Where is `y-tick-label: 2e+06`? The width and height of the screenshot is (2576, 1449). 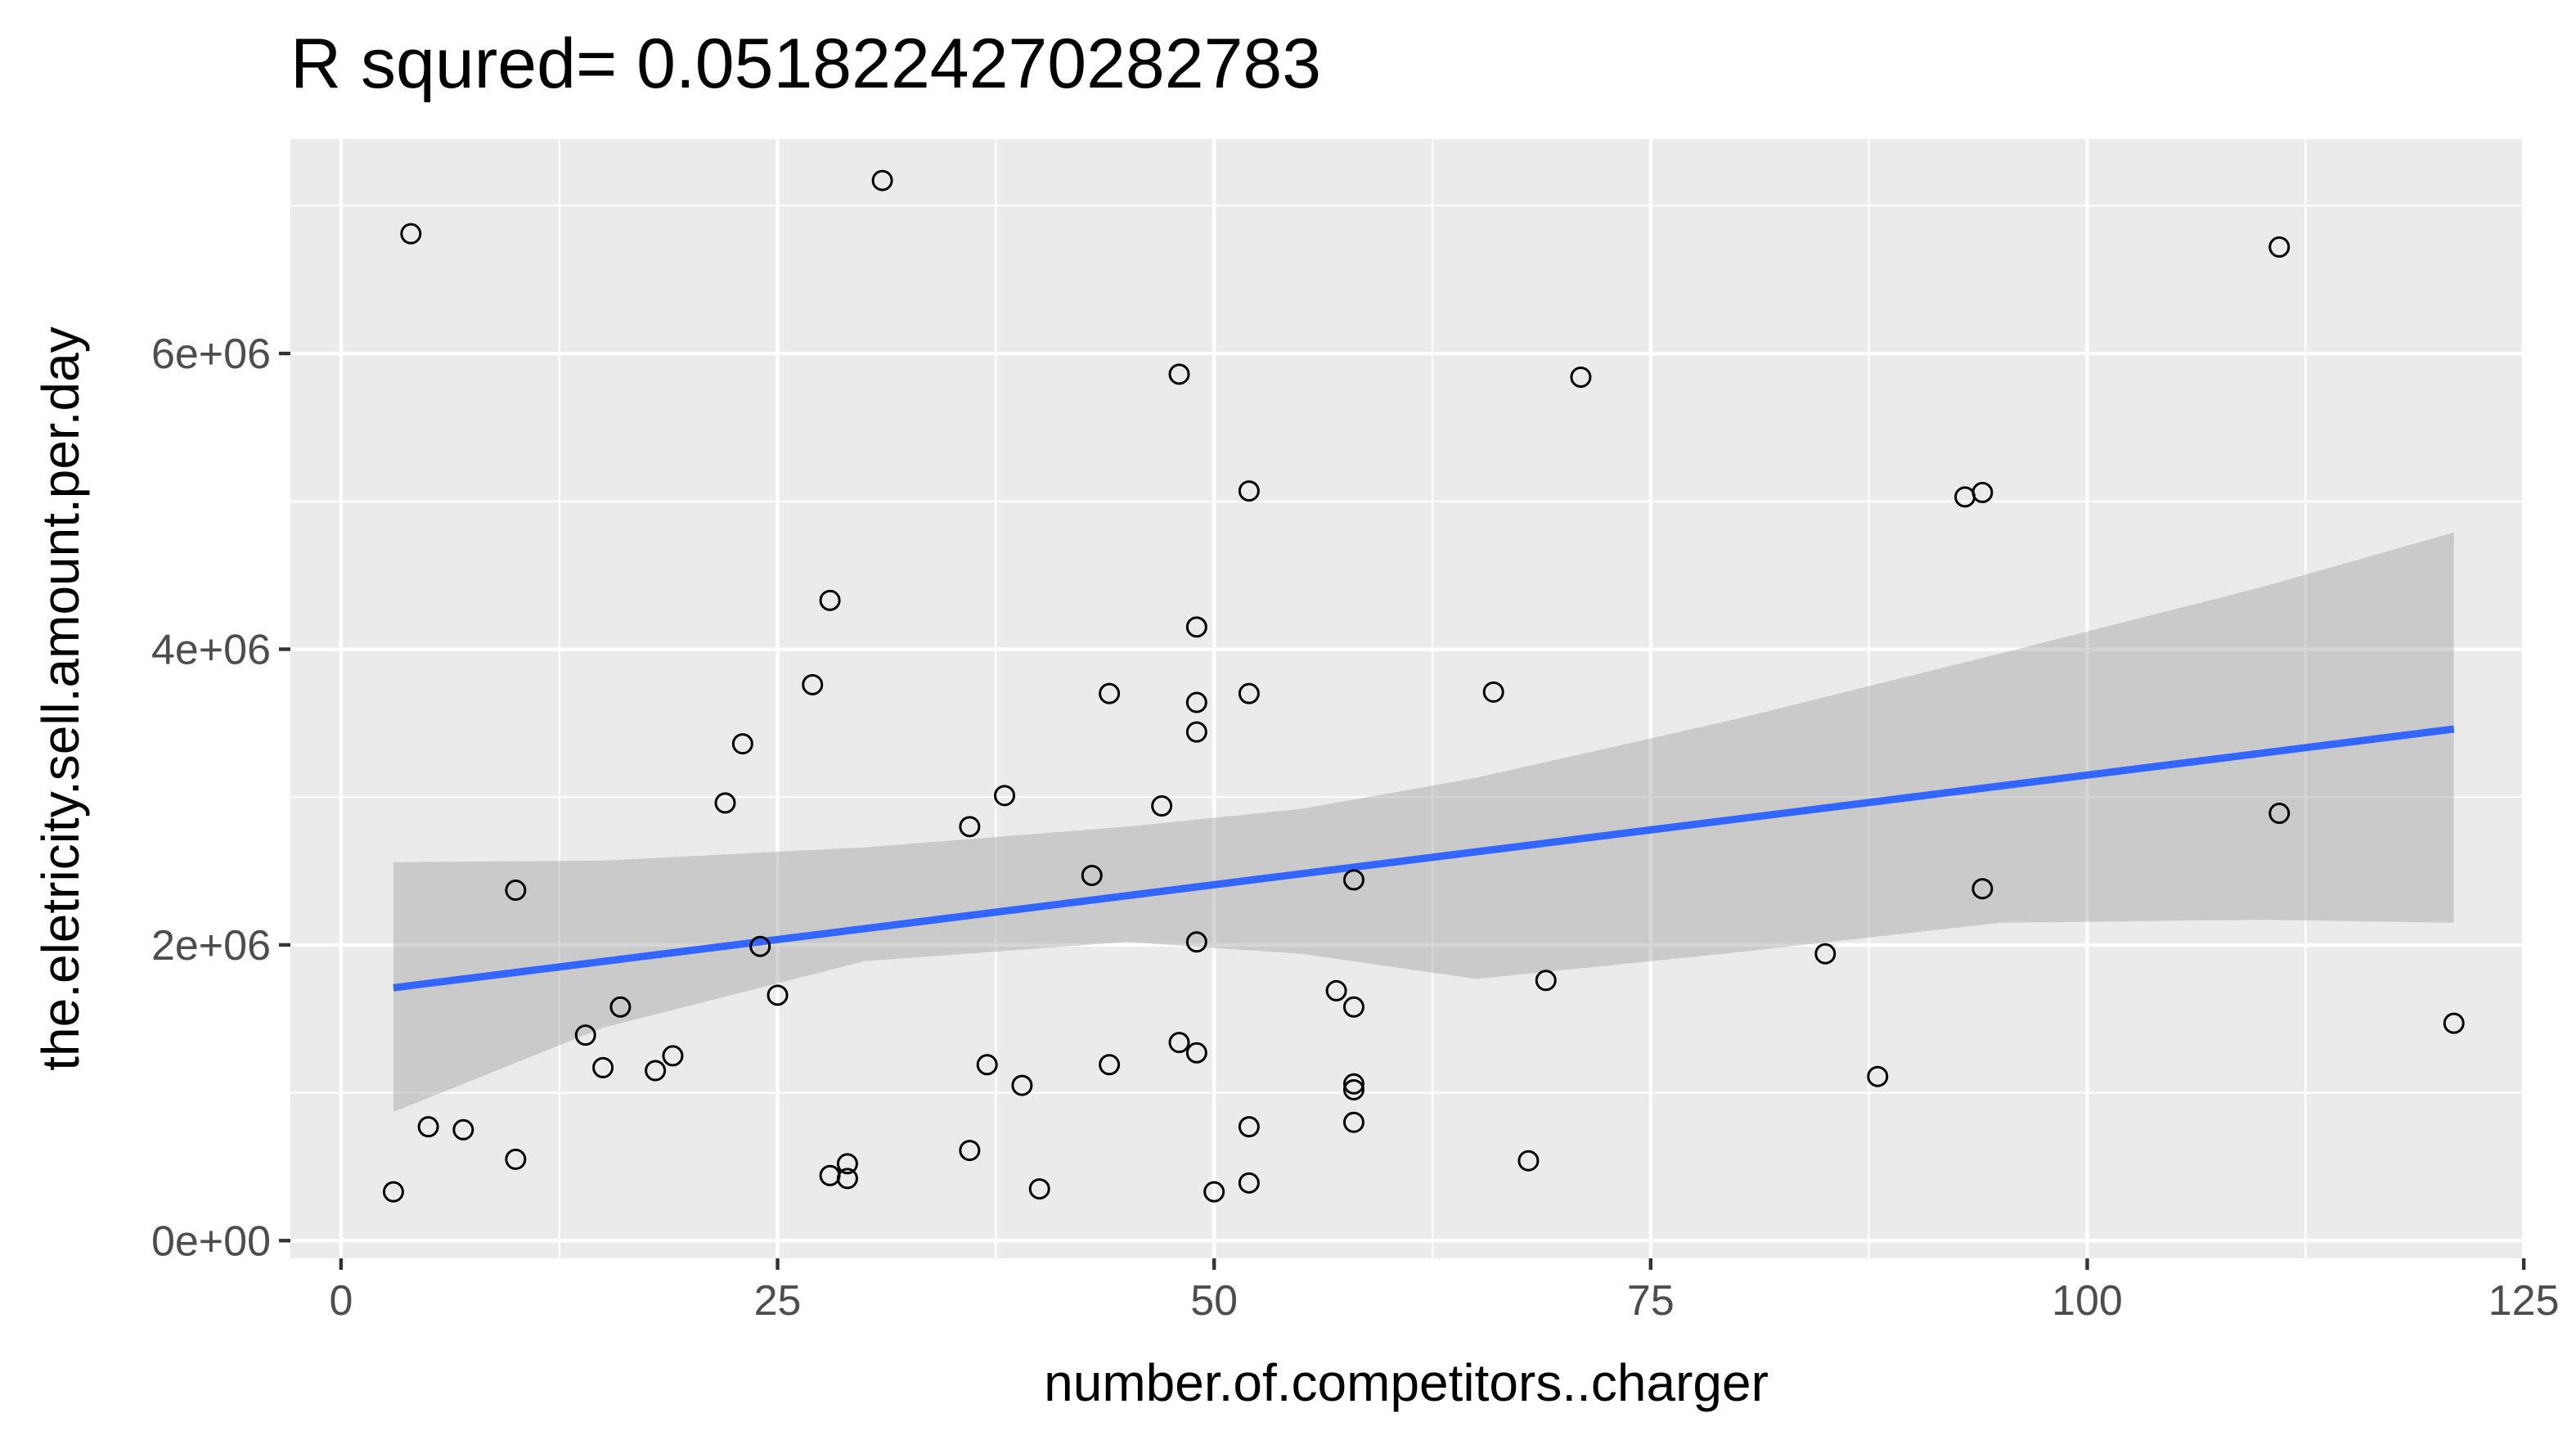 y-tick-label: 2e+06 is located at coordinates (211, 946).